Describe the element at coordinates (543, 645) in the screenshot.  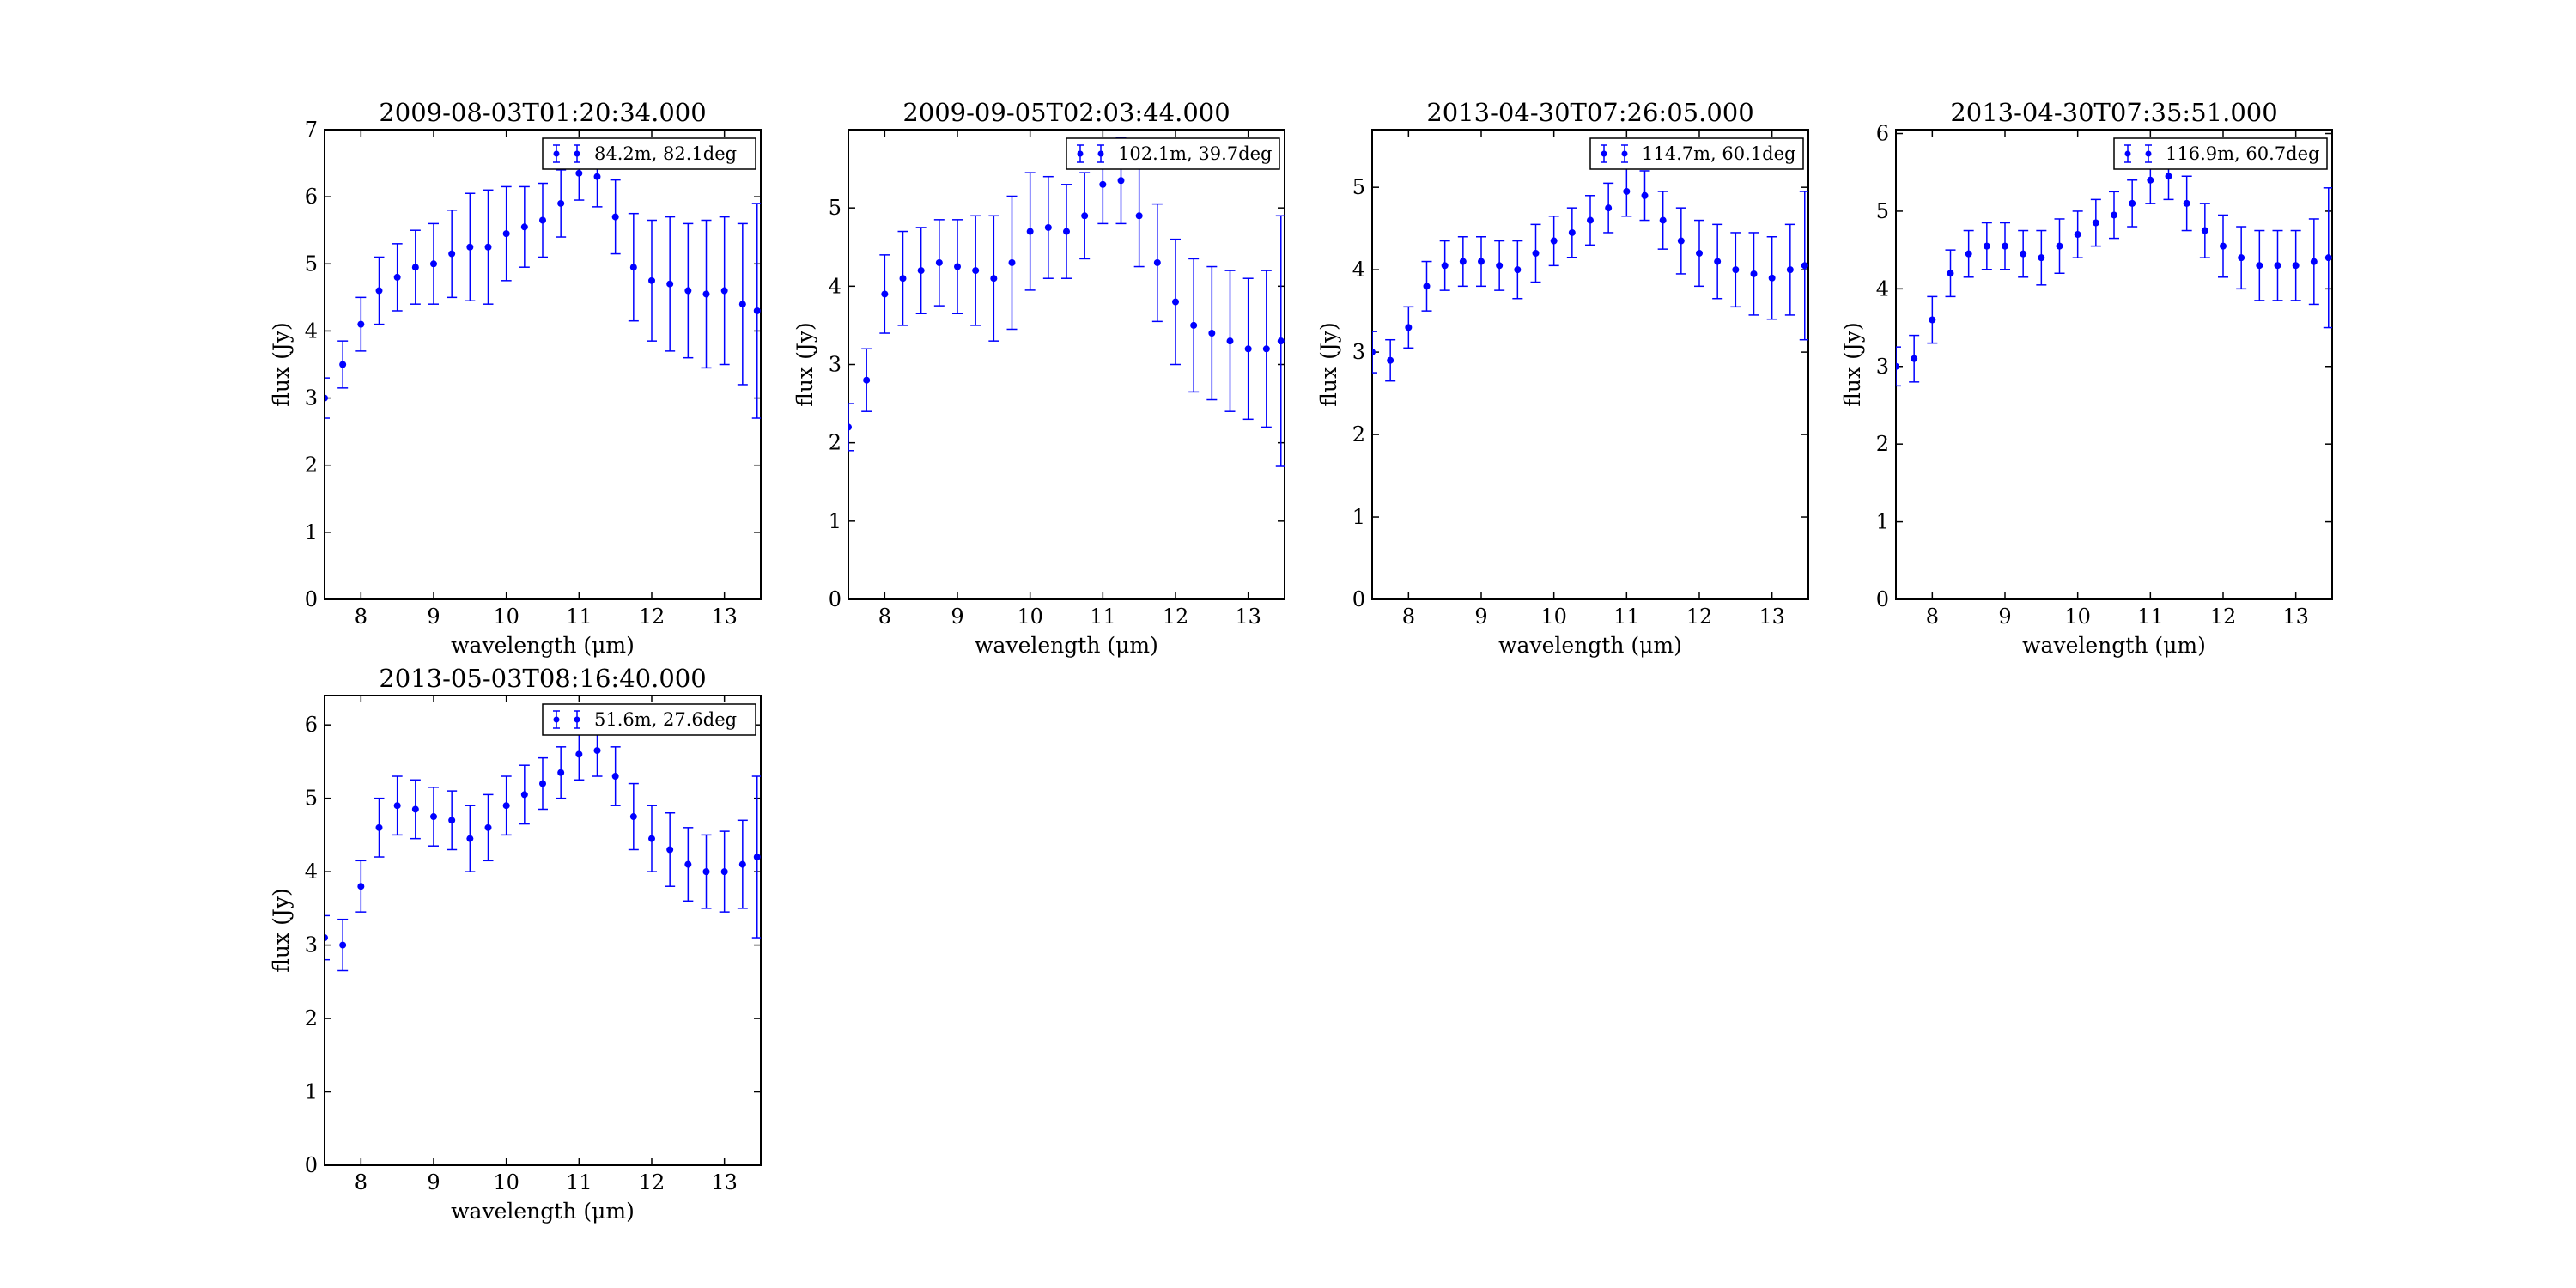
I see `chart-0-xlabel: wavelength (μm)` at that location.